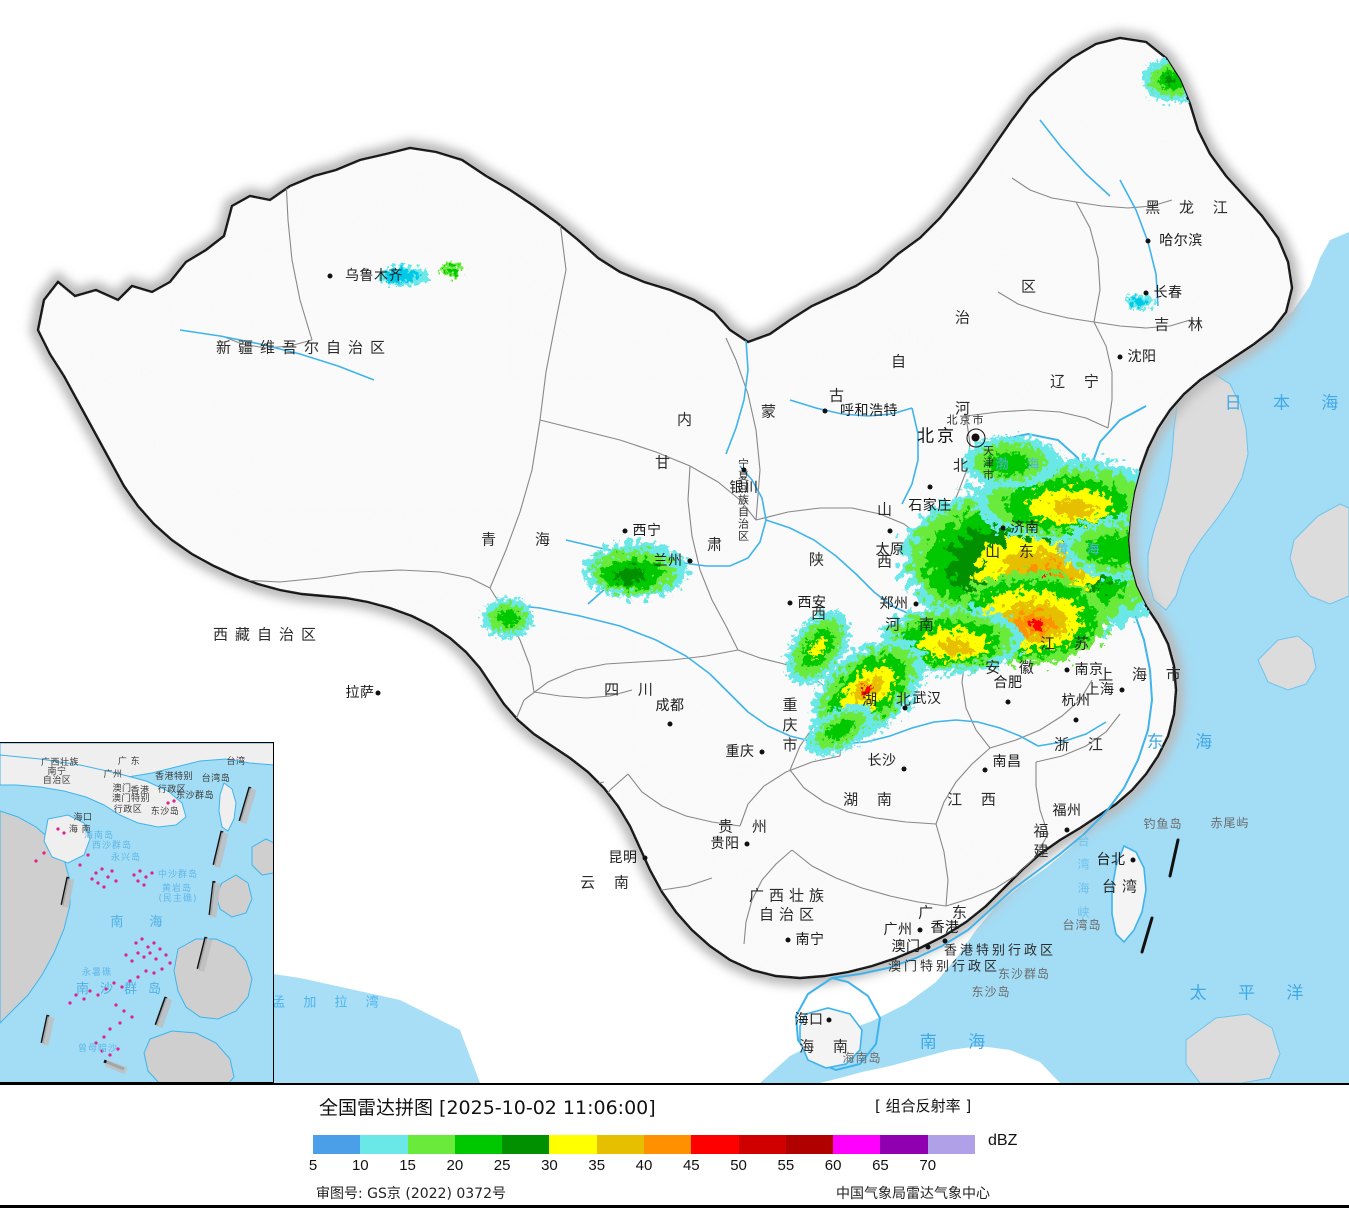 The height and width of the screenshot is (1208, 1349). What do you see at coordinates (818, 648) in the screenshot?
I see `echo-chongqing` at bounding box center [818, 648].